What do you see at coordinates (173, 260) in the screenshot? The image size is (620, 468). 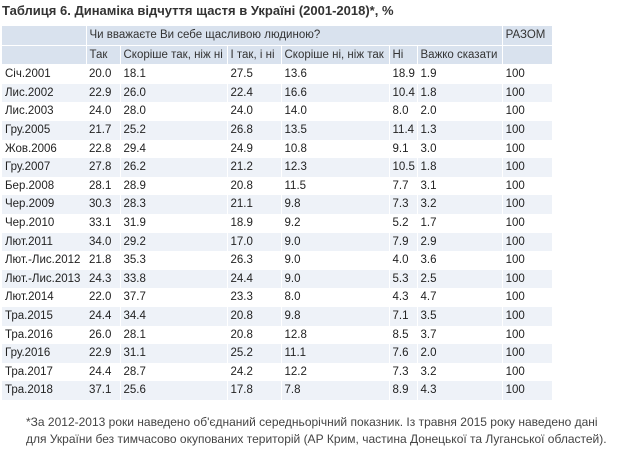 I see `cell-rather-yes: 35.3` at bounding box center [173, 260].